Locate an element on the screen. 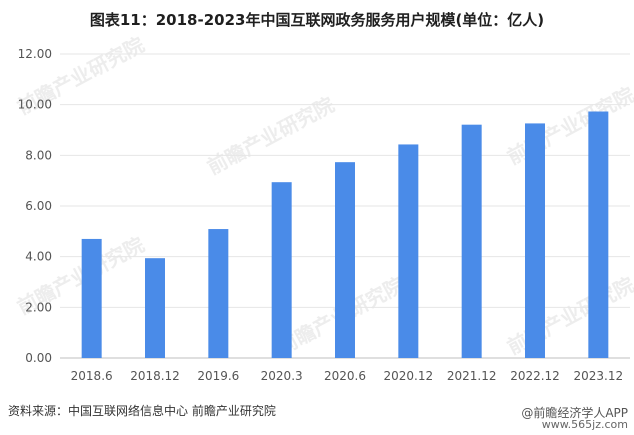  x-tick-label: 2023.12 is located at coordinates (599, 376).